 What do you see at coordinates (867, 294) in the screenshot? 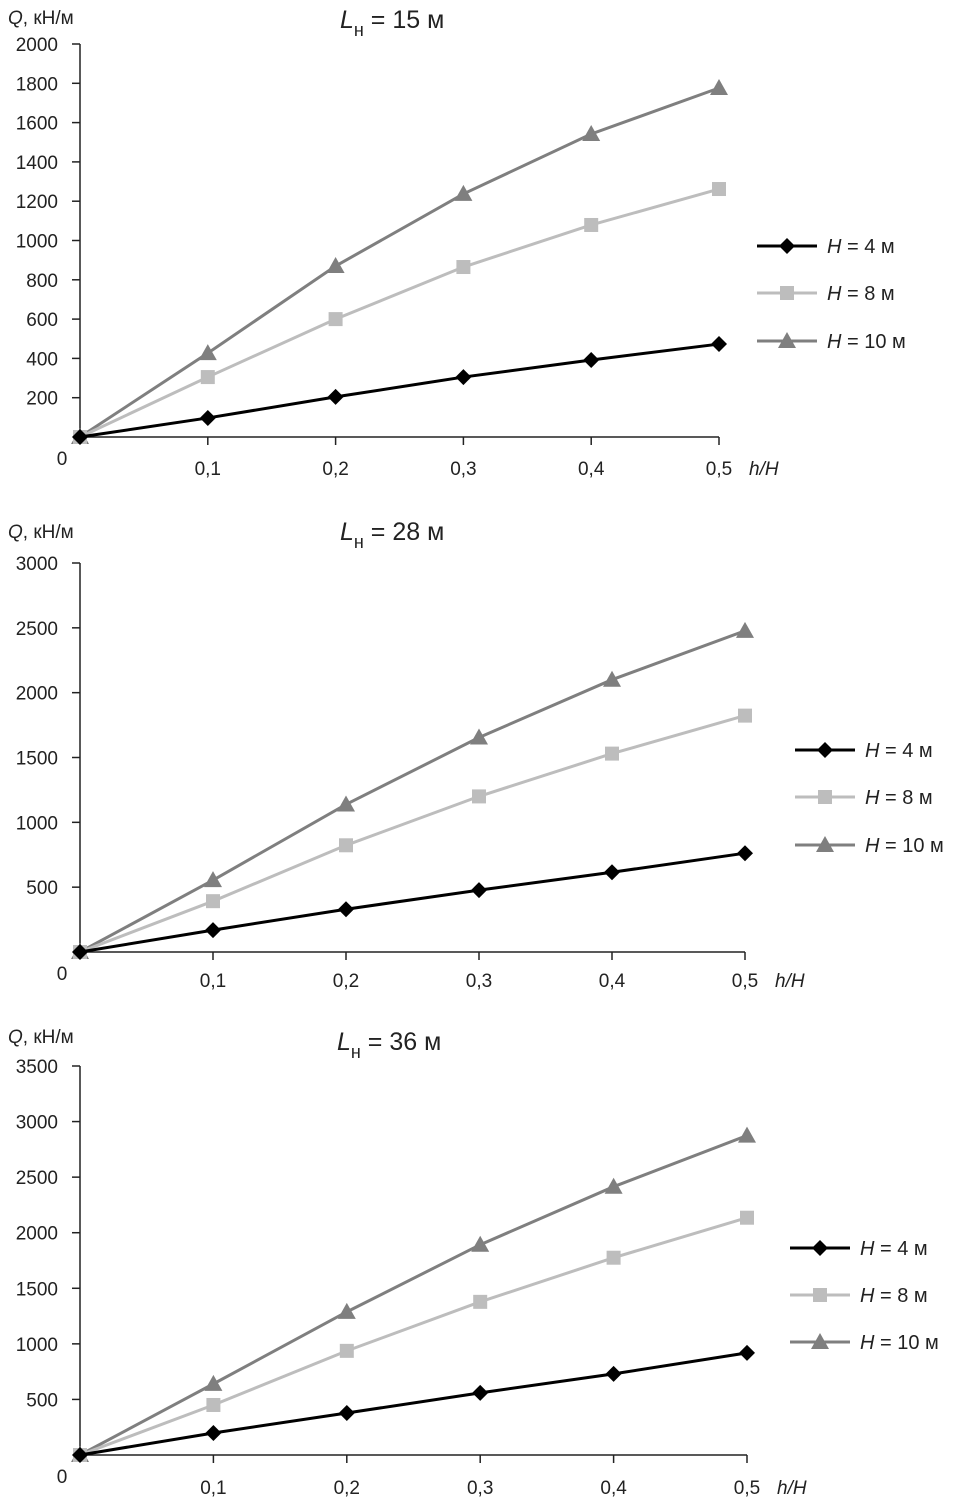
I see `legend-rest: = 8 м` at bounding box center [867, 294].